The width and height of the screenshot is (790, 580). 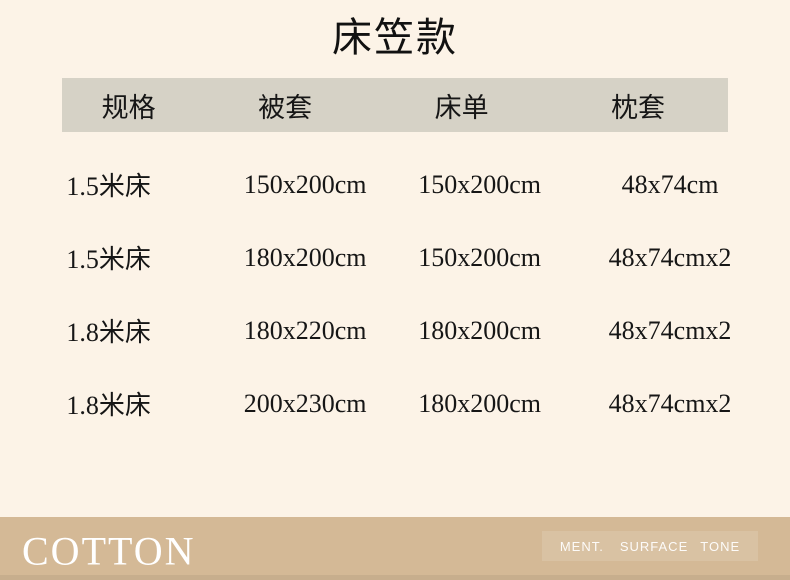 What do you see at coordinates (395, 548) in the screenshot?
I see `footer-band: COTTON MENT. SURFACE TONE` at bounding box center [395, 548].